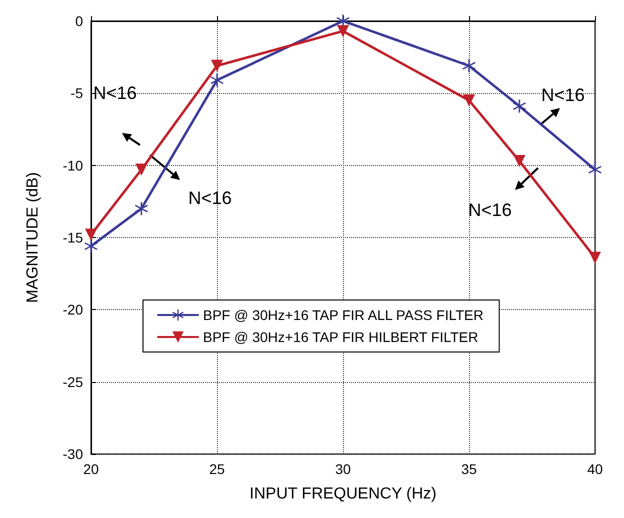 The width and height of the screenshot is (624, 518). What do you see at coordinates (595, 469) in the screenshot?
I see `x-tick-label: 40` at bounding box center [595, 469].